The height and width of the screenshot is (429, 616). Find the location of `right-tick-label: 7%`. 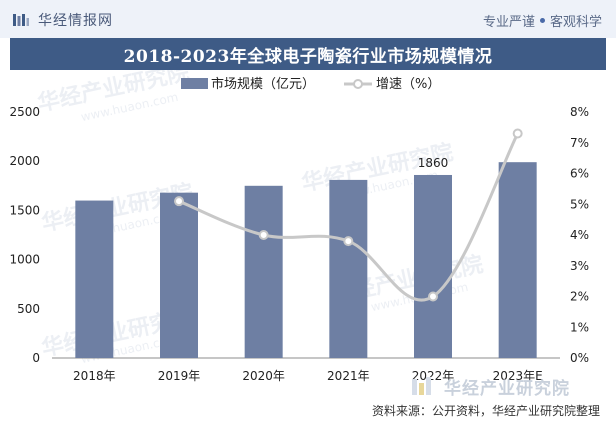

right-tick-label: 7% is located at coordinates (579, 143).